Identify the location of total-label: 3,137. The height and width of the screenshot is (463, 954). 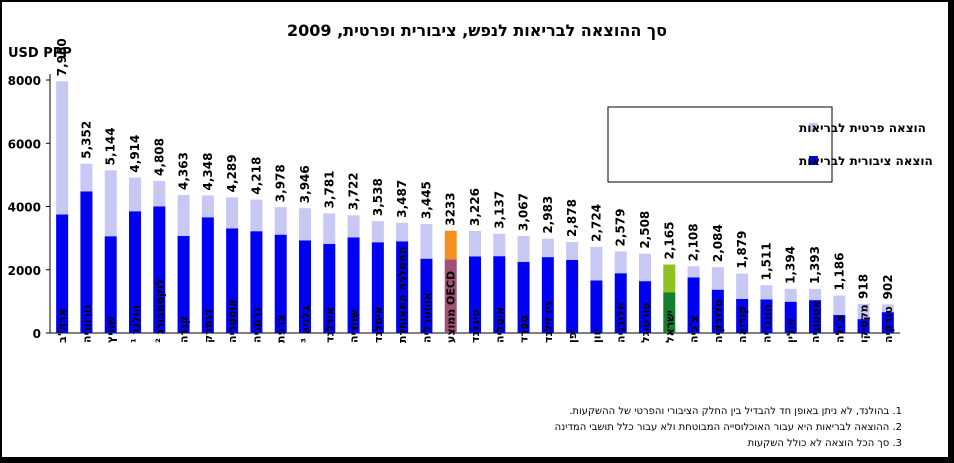
(499, 210).